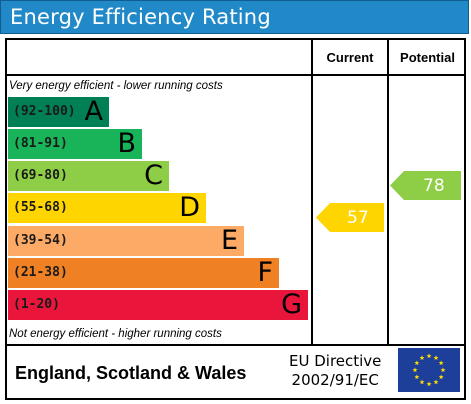 The height and width of the screenshot is (404, 471). Describe the element at coordinates (140, 17) in the screenshot. I see `chart-title: Energy Efficiency Rating` at that location.